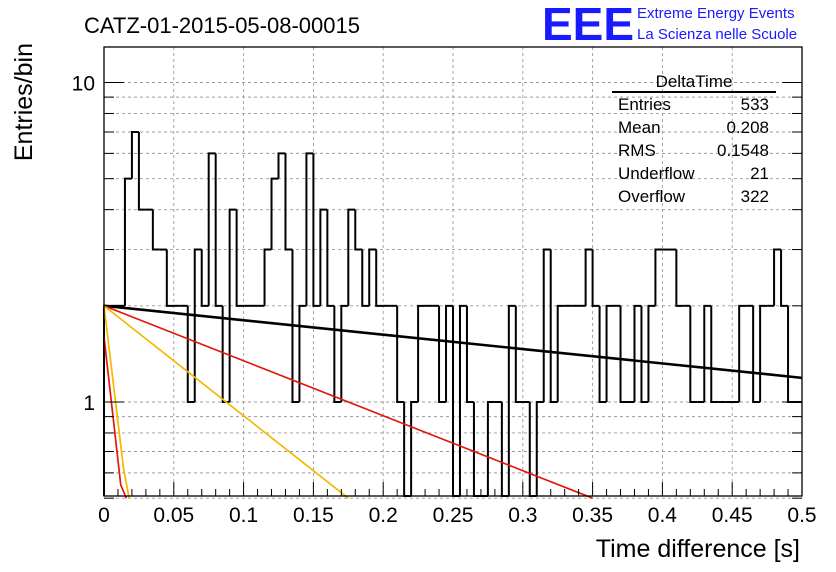  I want to click on y-tick-label: 10, so click(83, 84).